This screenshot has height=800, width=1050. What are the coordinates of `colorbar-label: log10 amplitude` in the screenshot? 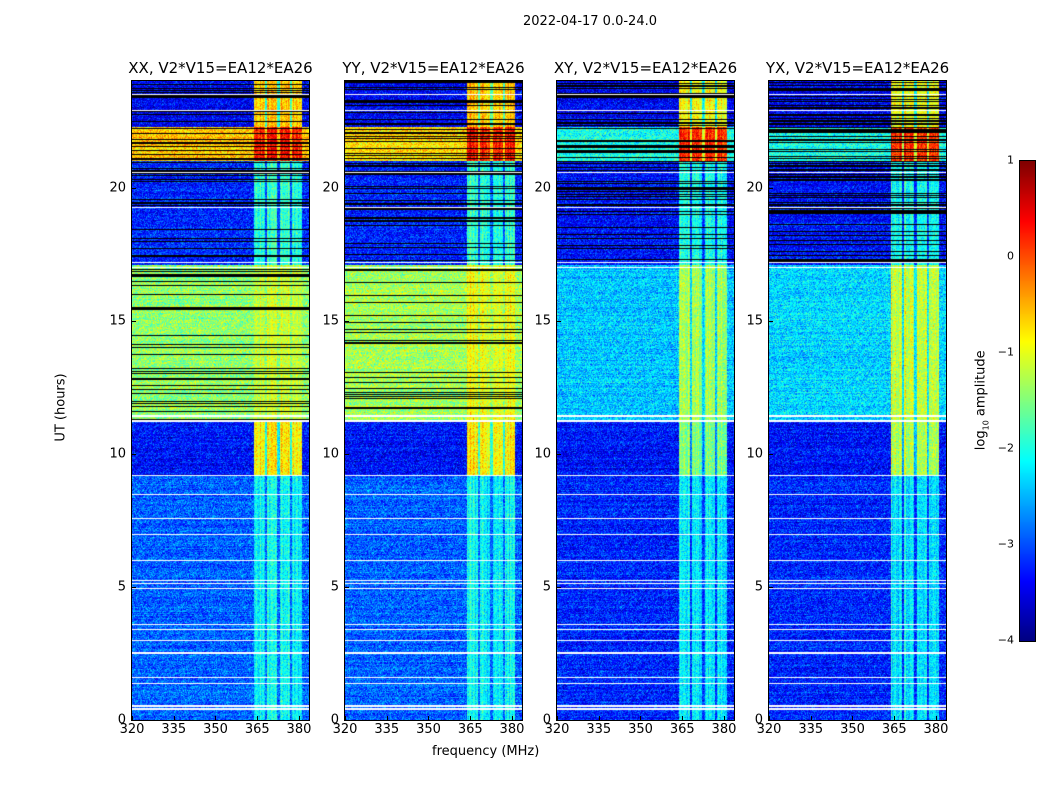 It's located at (982, 400).